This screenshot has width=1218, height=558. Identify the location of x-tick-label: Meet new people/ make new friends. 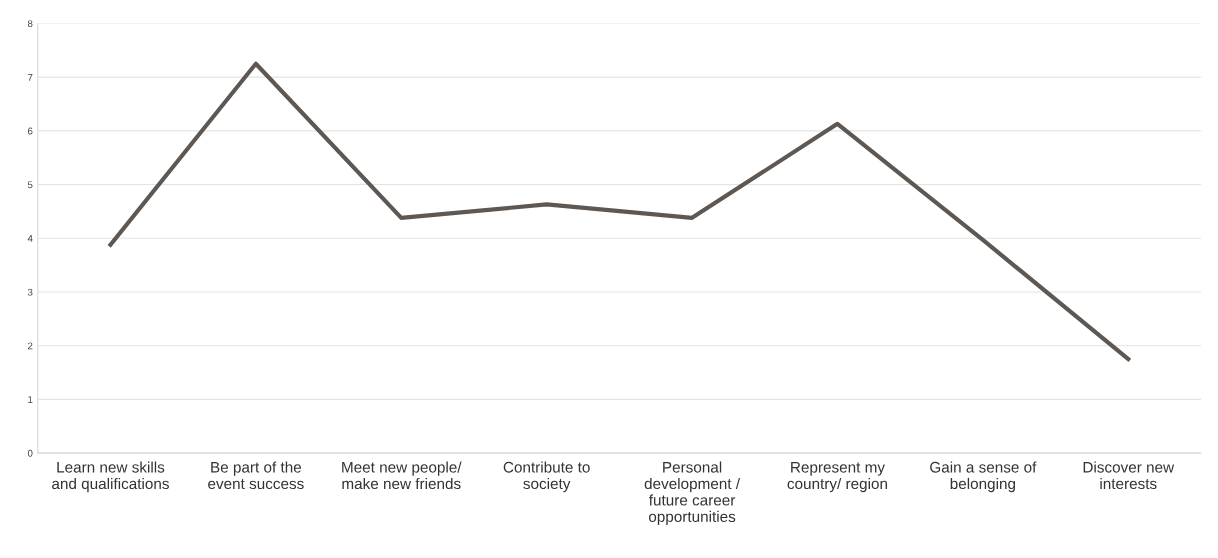
(402, 475).